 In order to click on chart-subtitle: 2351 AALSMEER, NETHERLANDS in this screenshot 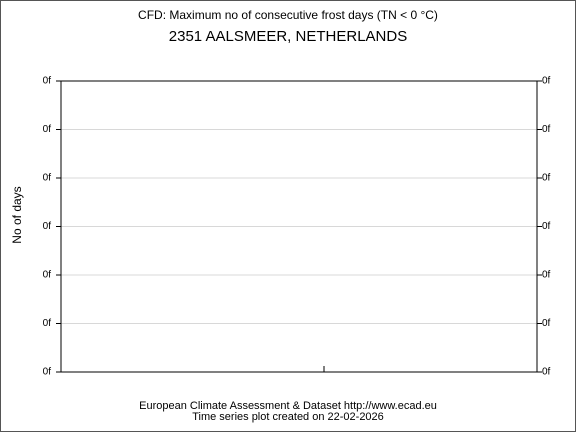, I will do `click(288, 36)`.